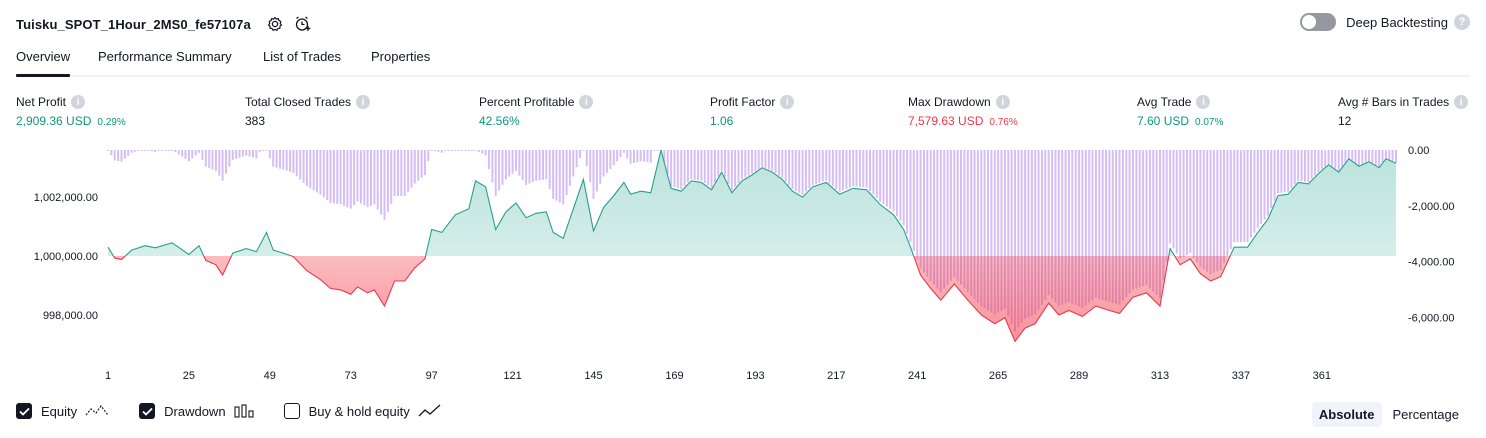 The height and width of the screenshot is (438, 1486). Describe the element at coordinates (1318, 22) in the screenshot. I see `deep-backtesting-toggle` at that location.